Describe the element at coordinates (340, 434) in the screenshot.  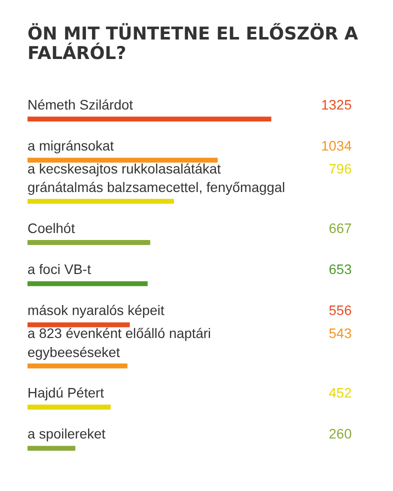
I see `data-label: 260` at that location.